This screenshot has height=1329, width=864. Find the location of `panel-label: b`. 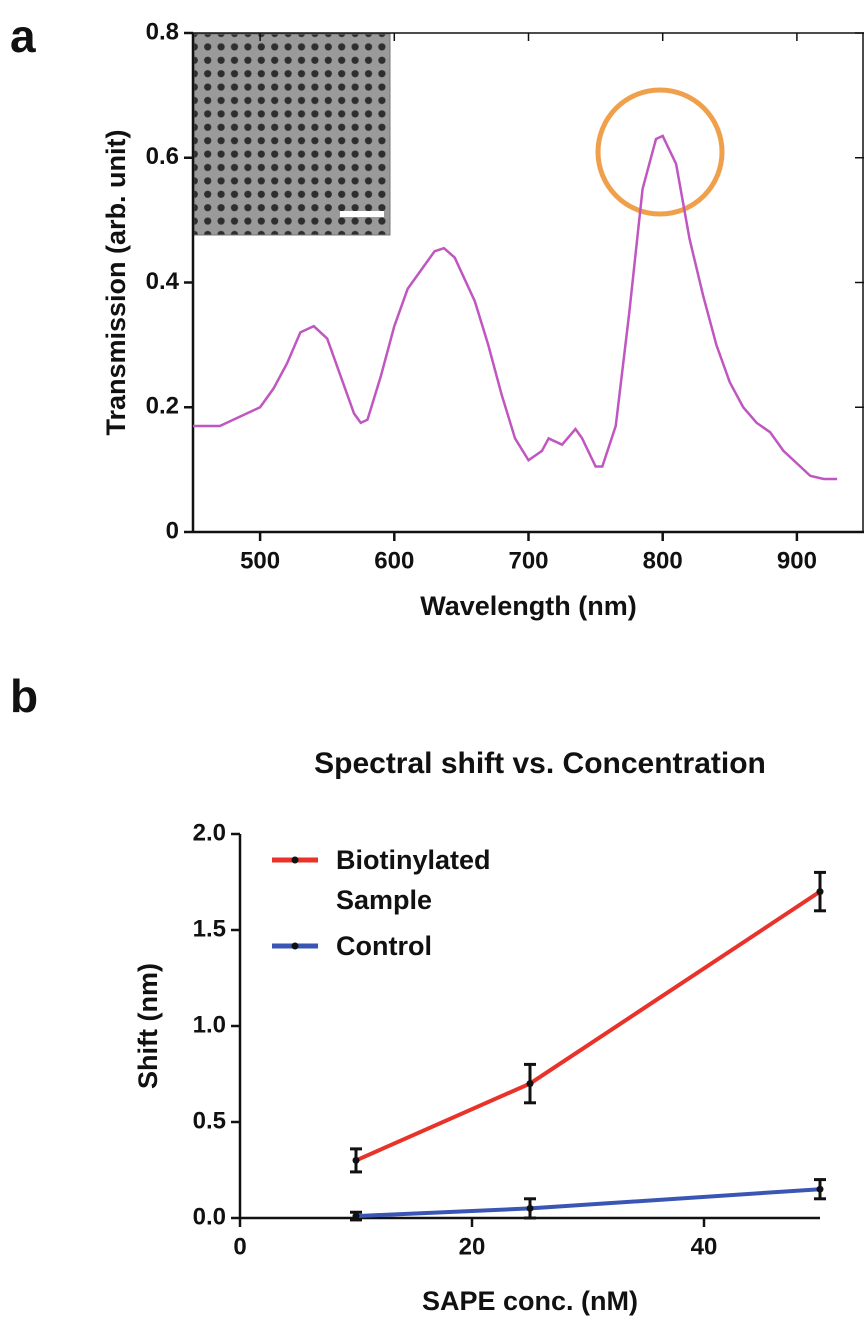

panel-label: b is located at coordinates (24, 696).